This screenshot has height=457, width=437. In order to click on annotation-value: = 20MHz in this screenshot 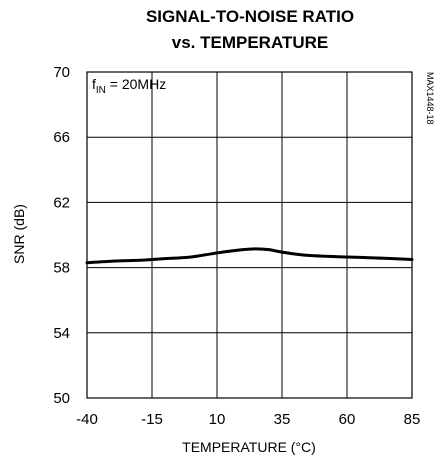, I will do `click(136, 84)`.